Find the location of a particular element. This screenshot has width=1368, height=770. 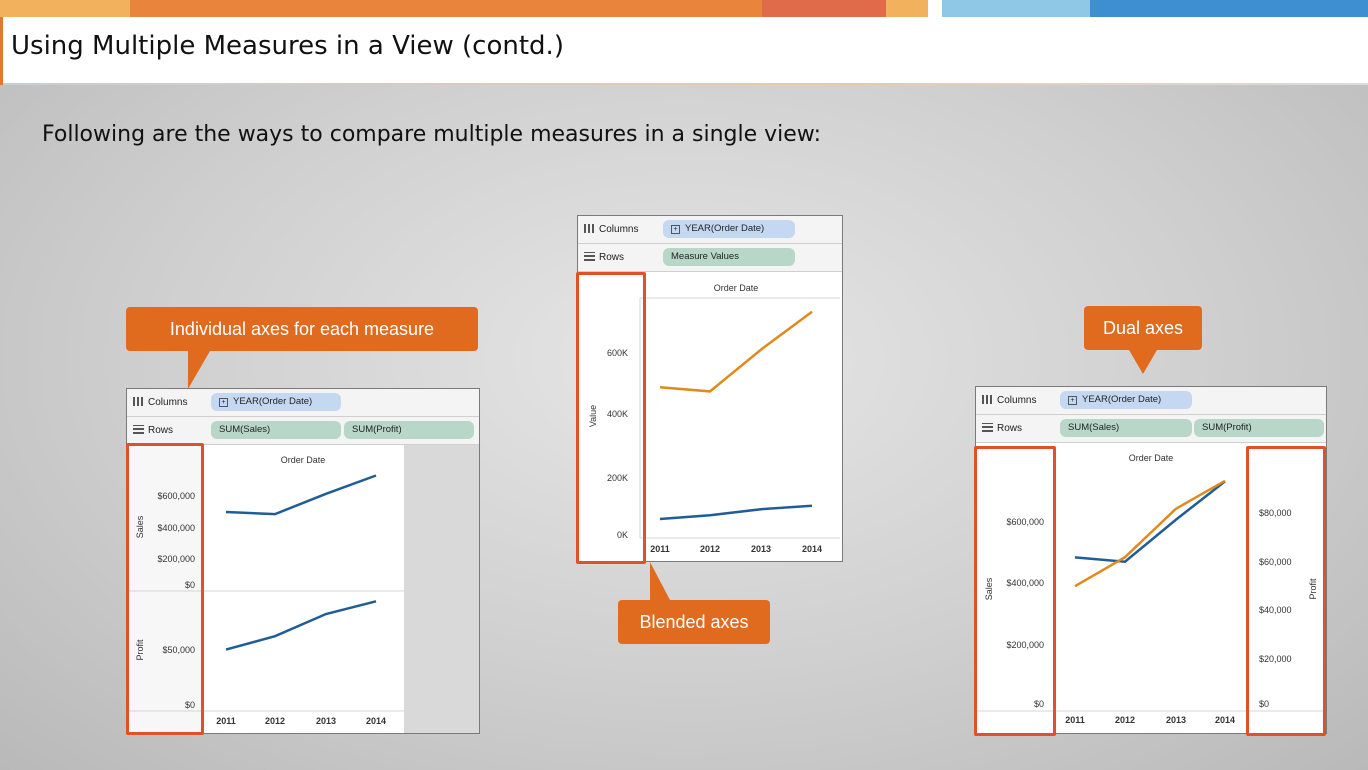

ytick-left: $400,000 is located at coordinates (1025, 583).